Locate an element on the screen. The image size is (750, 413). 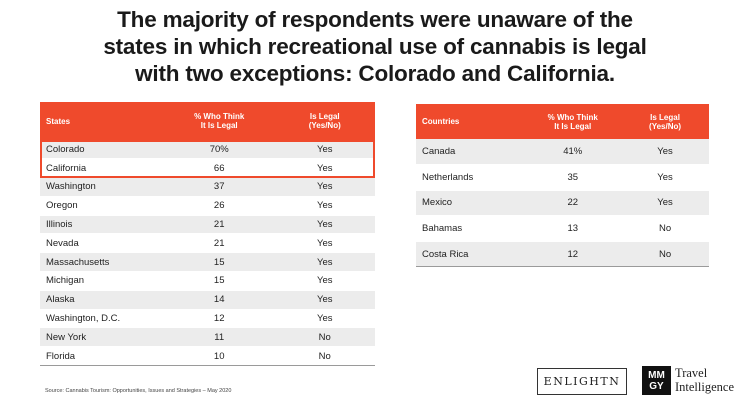
table-row: Colorado 70% Yes is located at coordinates (207, 150).